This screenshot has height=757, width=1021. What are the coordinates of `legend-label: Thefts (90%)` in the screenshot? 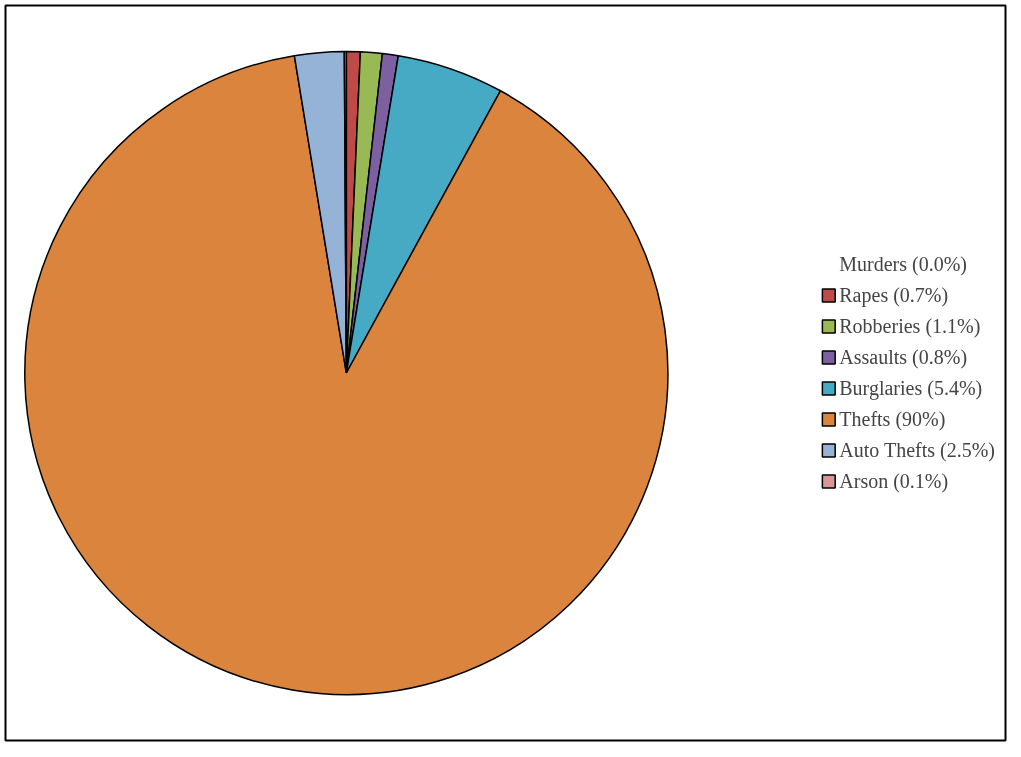 It's located at (892, 419).